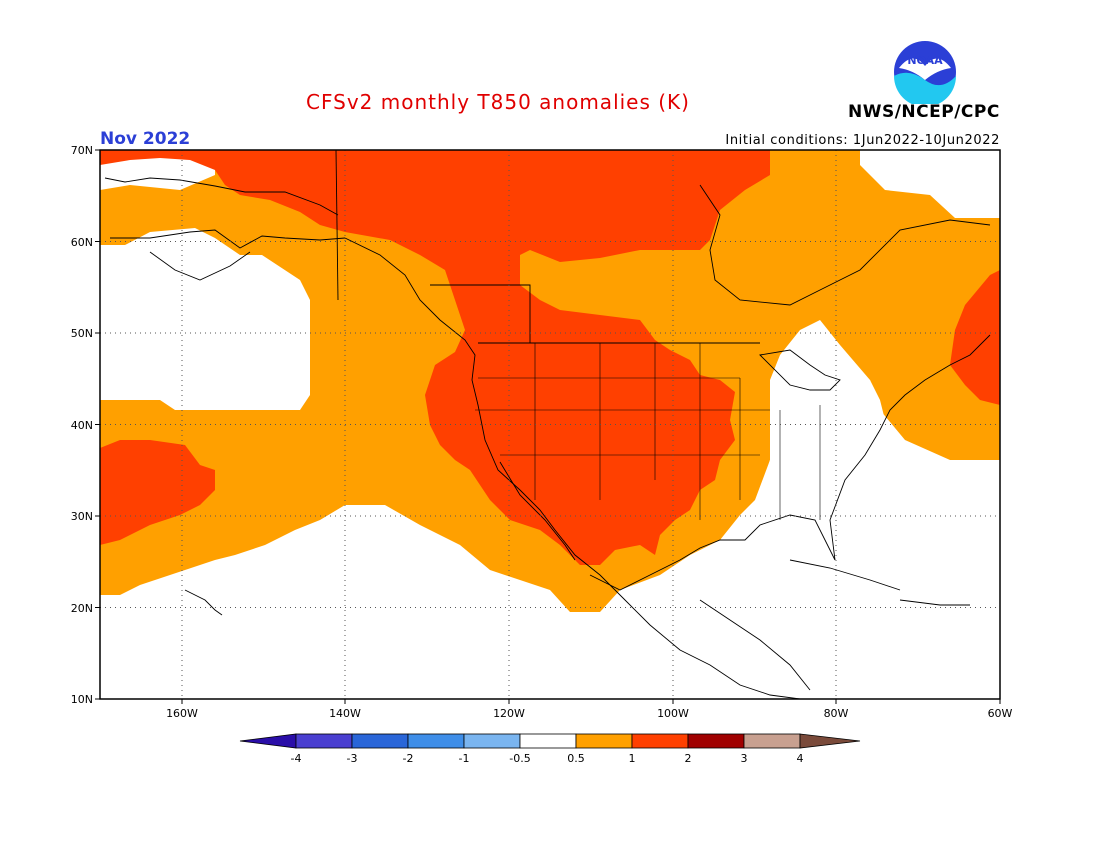 The height and width of the screenshot is (850, 1100). What do you see at coordinates (576, 758) in the screenshot?
I see `colorbar-label: 0.5` at bounding box center [576, 758].